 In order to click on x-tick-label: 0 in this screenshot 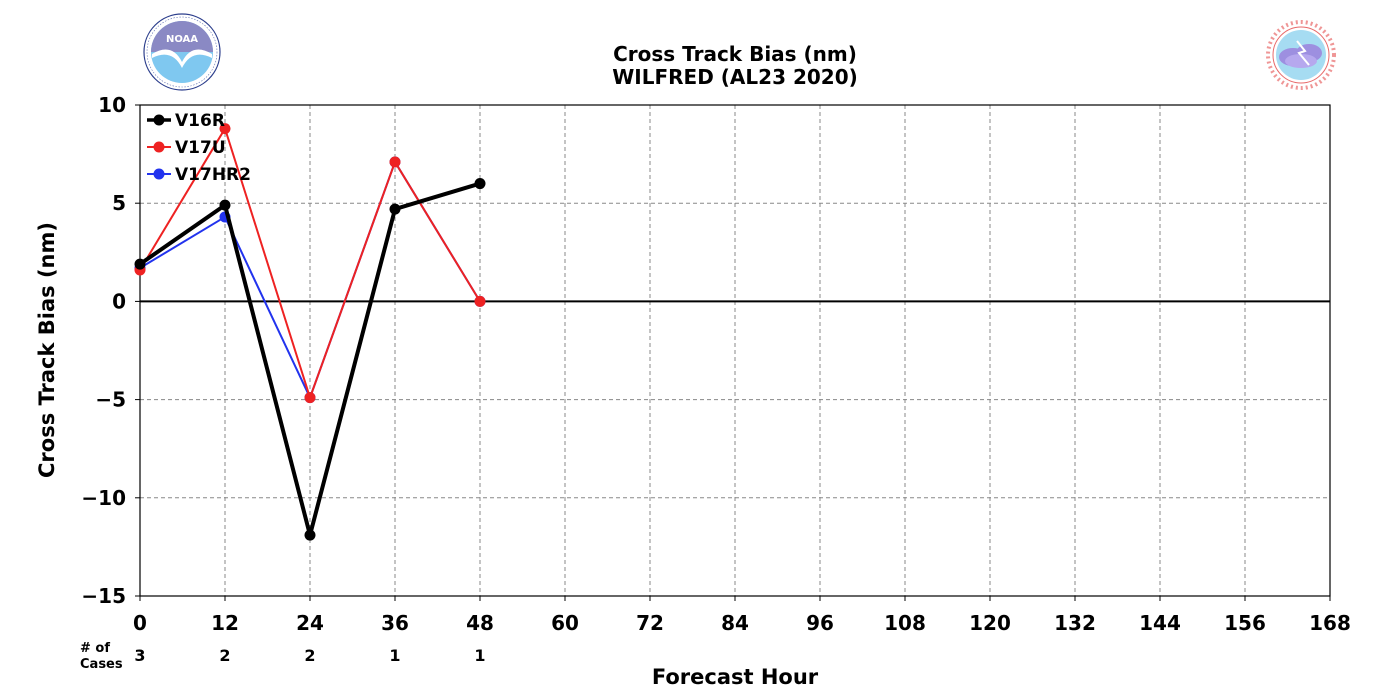, I will do `click(140, 623)`.